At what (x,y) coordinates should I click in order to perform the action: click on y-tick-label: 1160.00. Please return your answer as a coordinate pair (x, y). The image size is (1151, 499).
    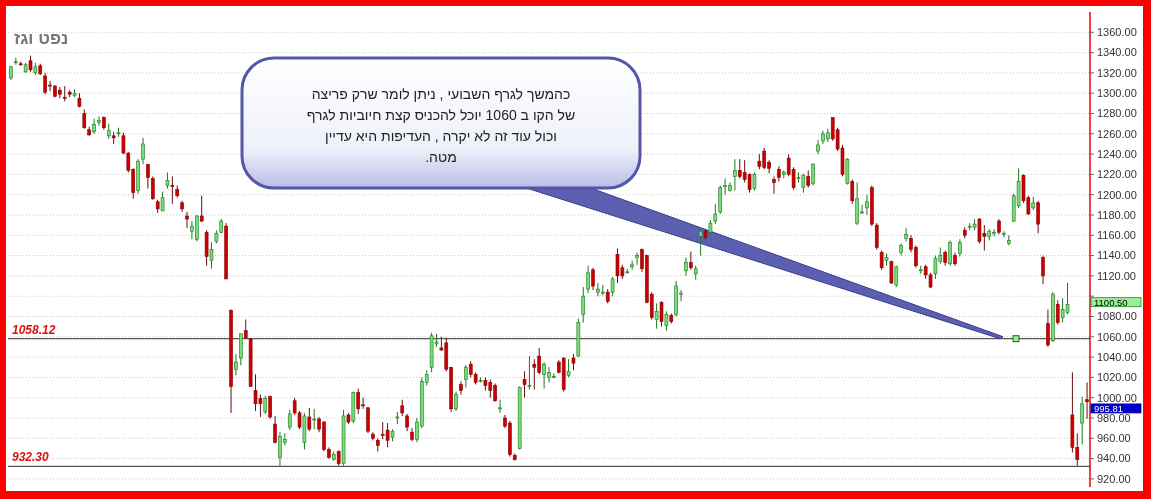
    Looking at the image, I should click on (1116, 235).